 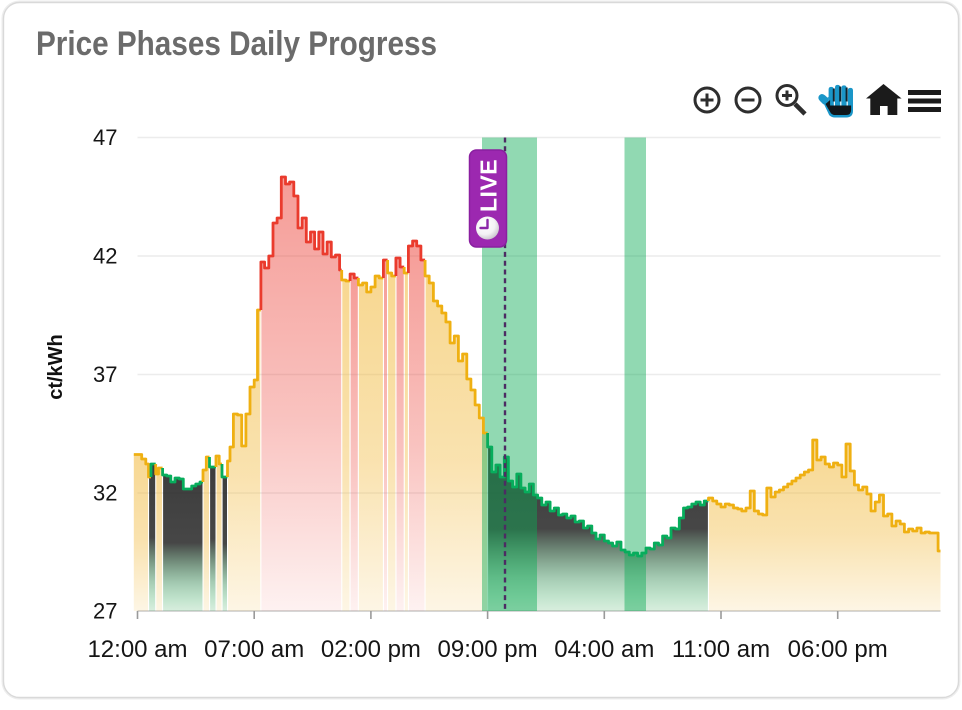 What do you see at coordinates (604, 649) in the screenshot?
I see `svg-text: 04:00 am` at bounding box center [604, 649].